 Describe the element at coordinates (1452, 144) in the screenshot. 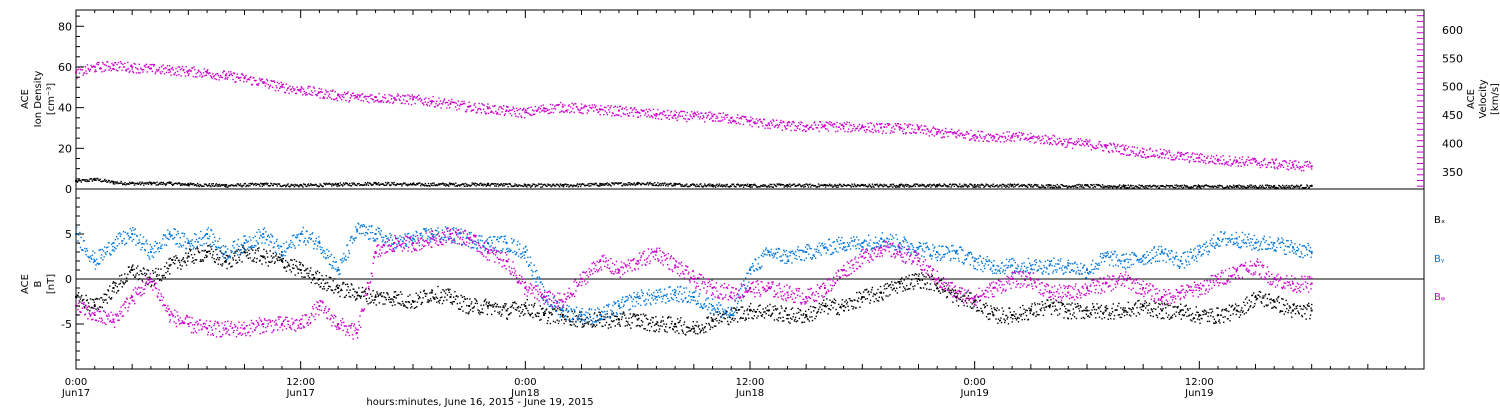

I see `velocity-tick-label: 400` at that location.